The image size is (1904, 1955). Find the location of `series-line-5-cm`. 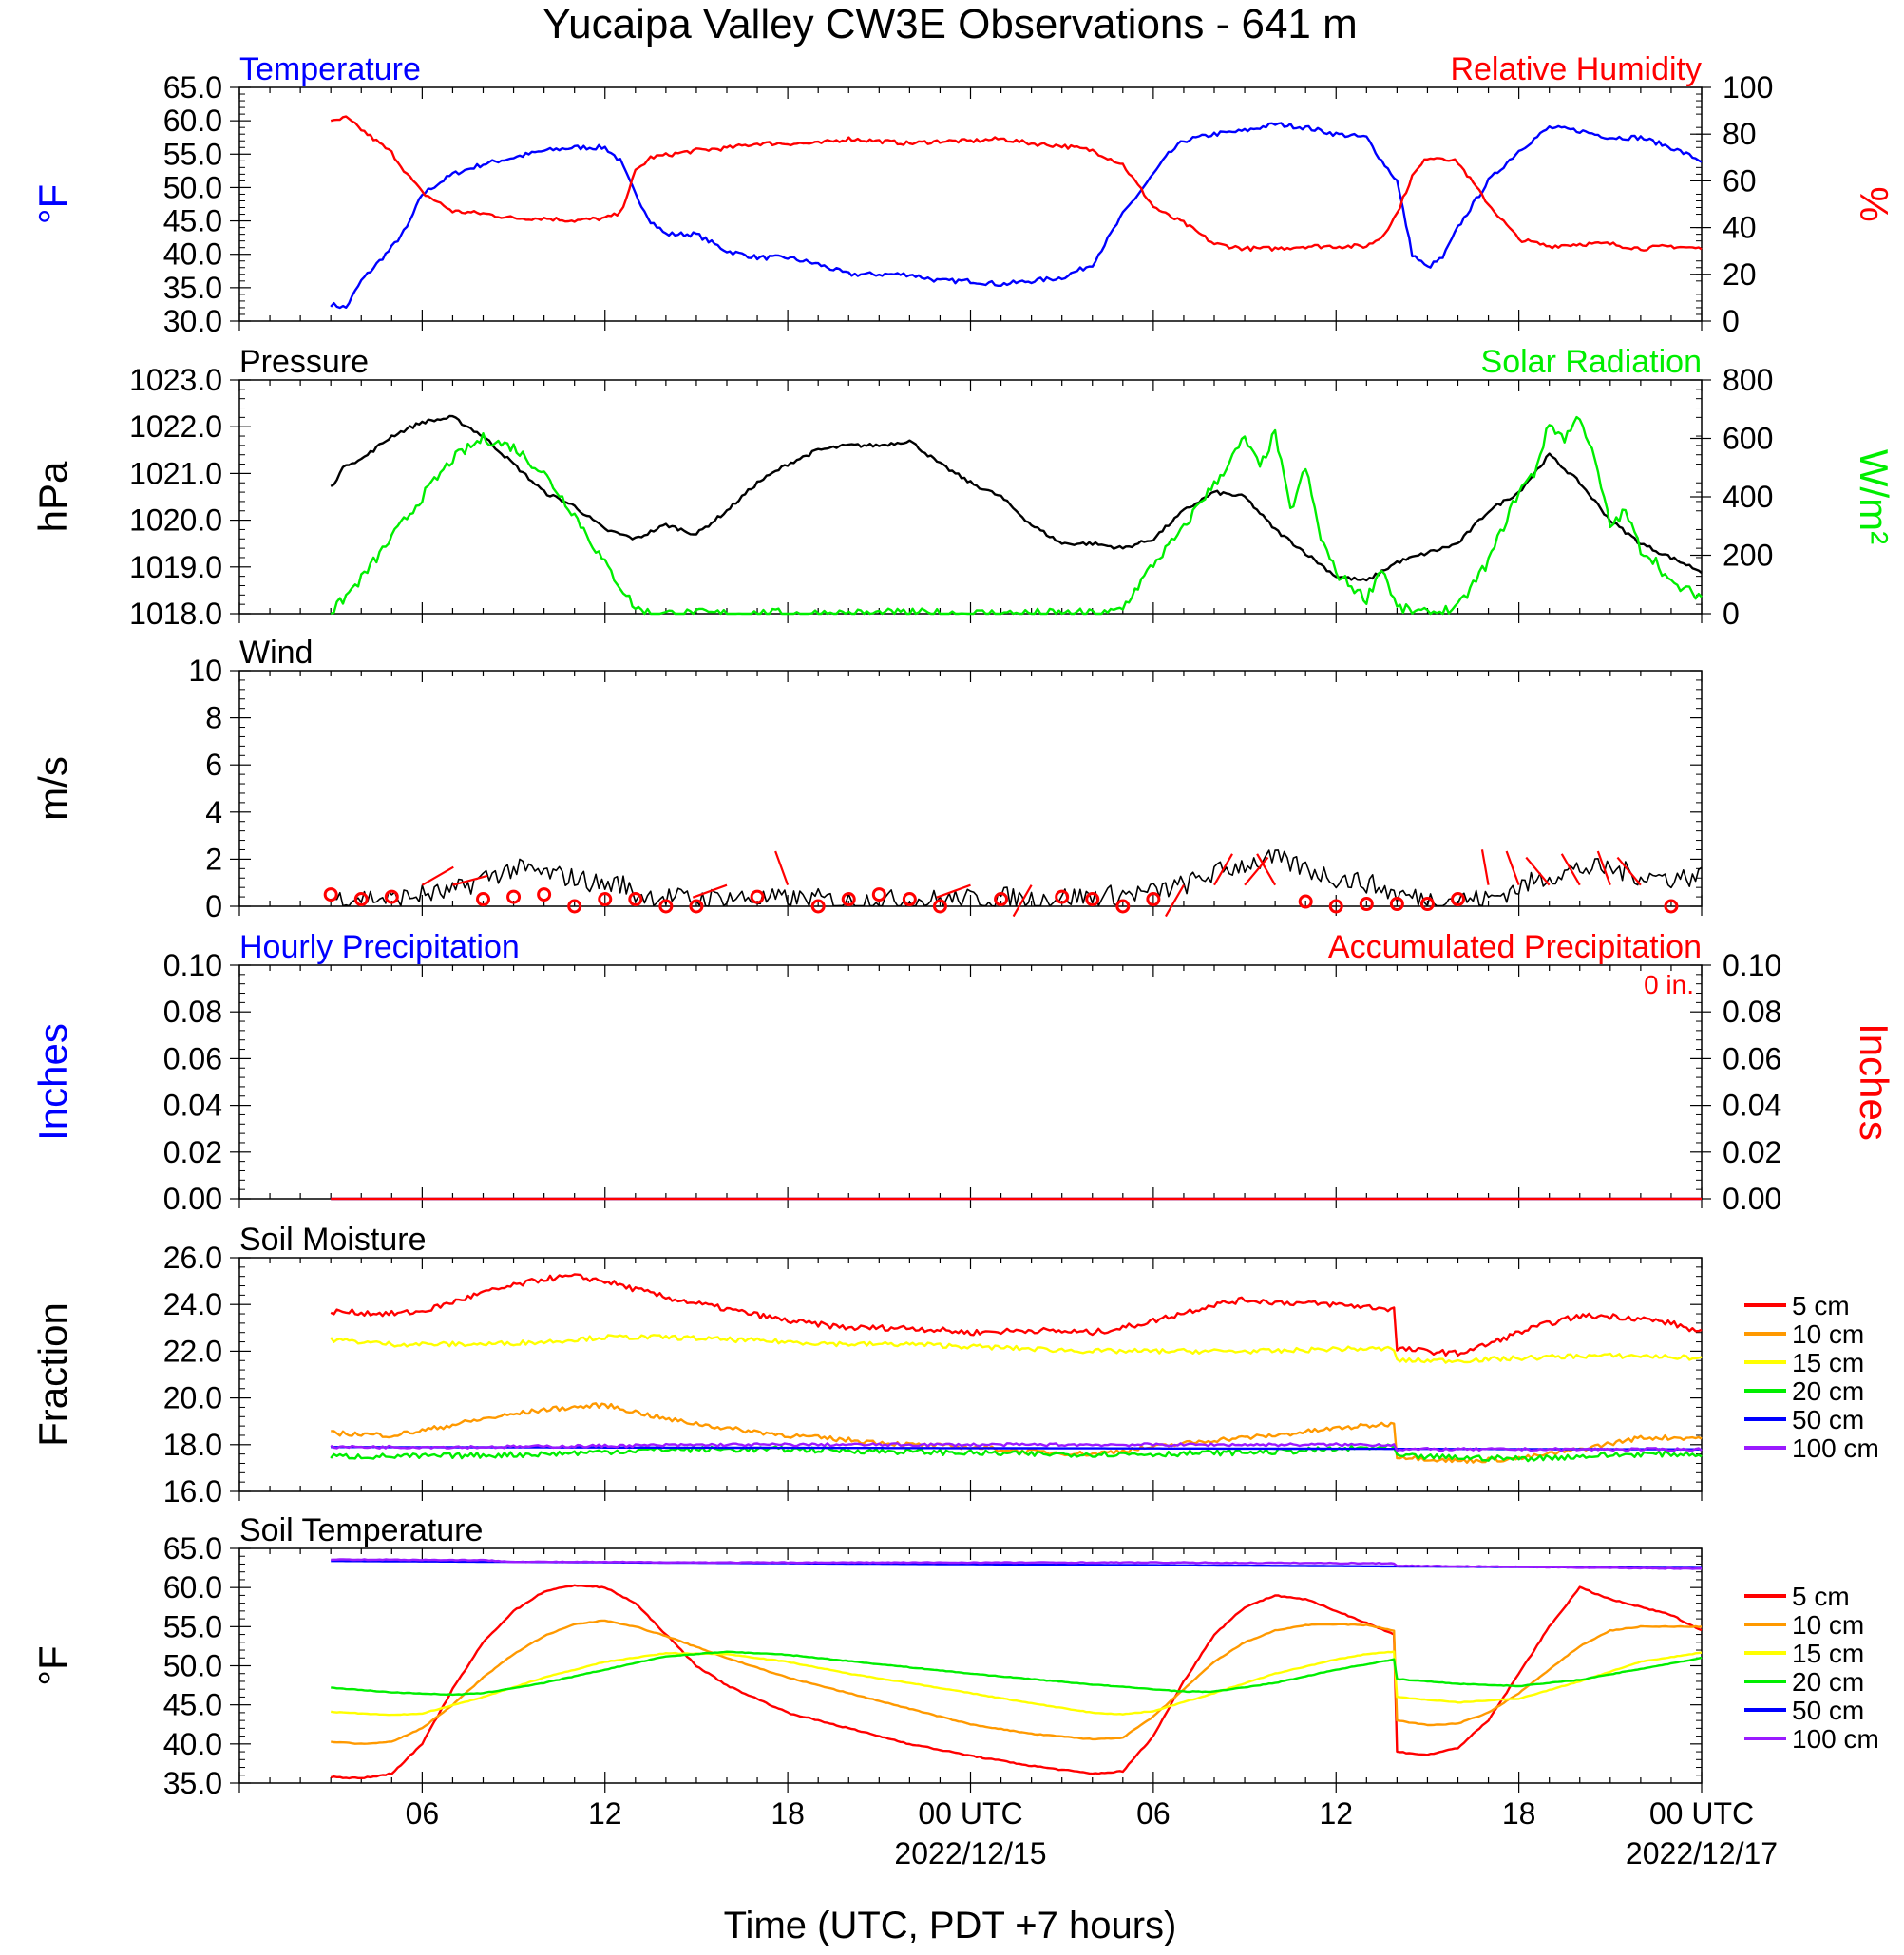

series-line-5-cm is located at coordinates (1016, 1315).